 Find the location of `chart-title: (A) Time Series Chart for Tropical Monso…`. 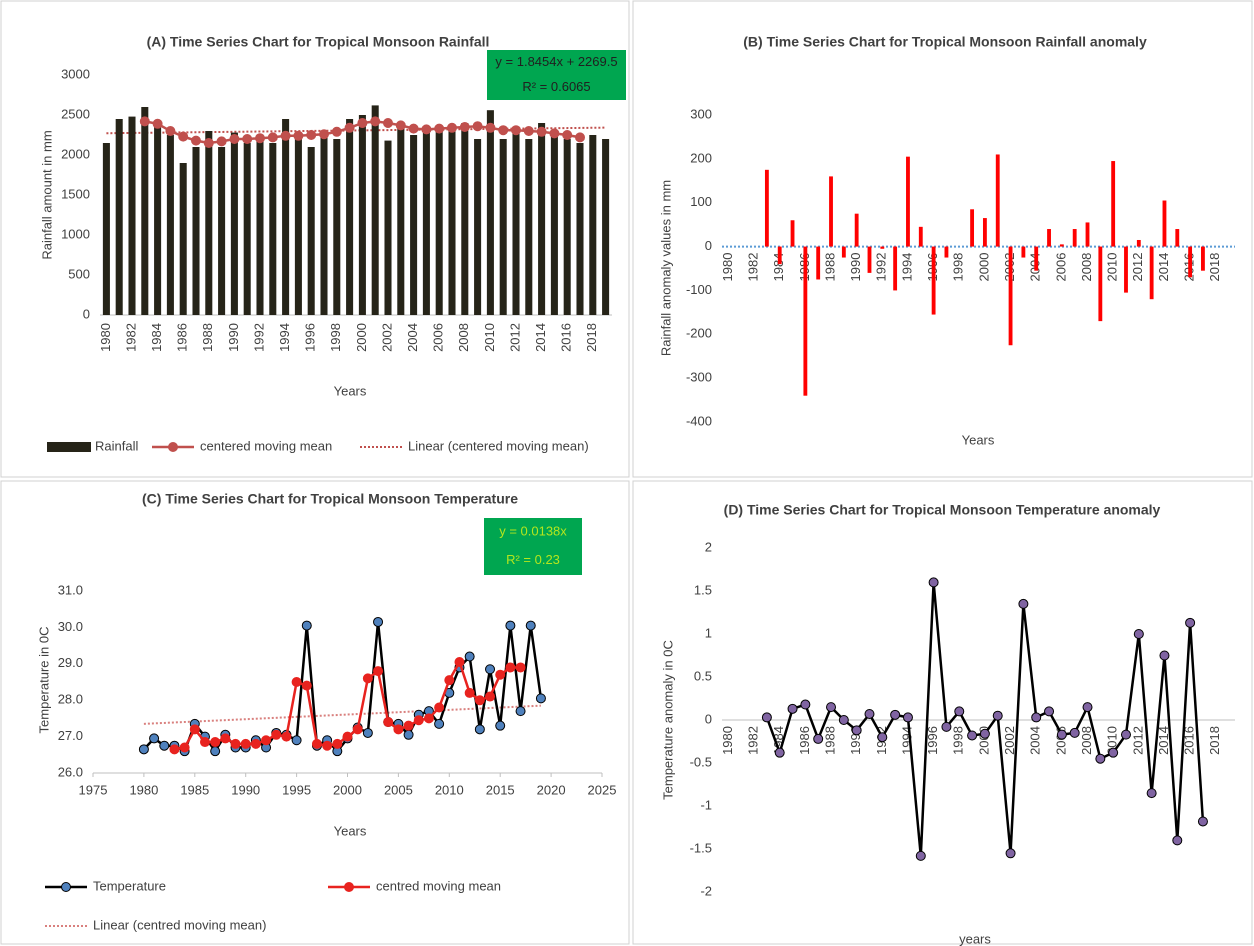

chart-title: (A) Time Series Chart for Tropical Monso… is located at coordinates (318, 42).